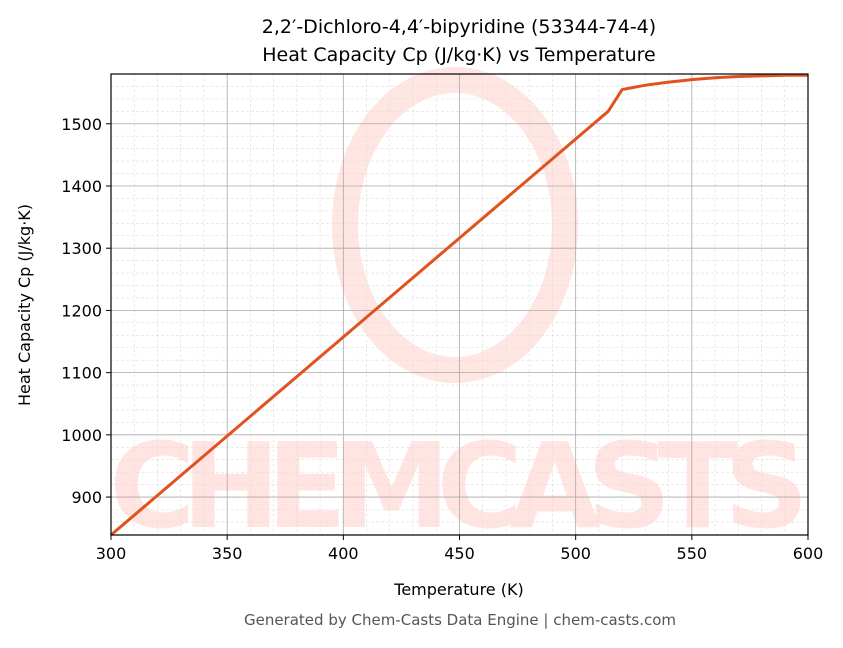 The image size is (843, 648). Describe the element at coordinates (575, 553) in the screenshot. I see `x-tick-label: 500` at that location.